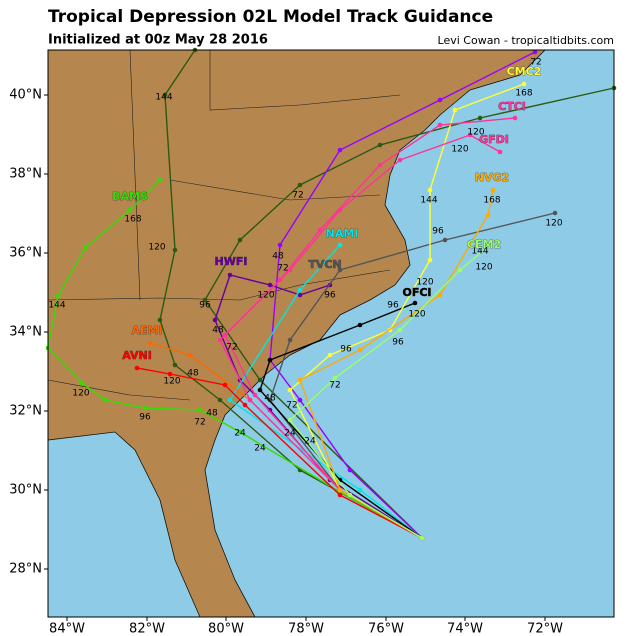 The width and height of the screenshot is (636, 636). What do you see at coordinates (137, 355) in the screenshot?
I see `model-label: AVNI` at bounding box center [137, 355].